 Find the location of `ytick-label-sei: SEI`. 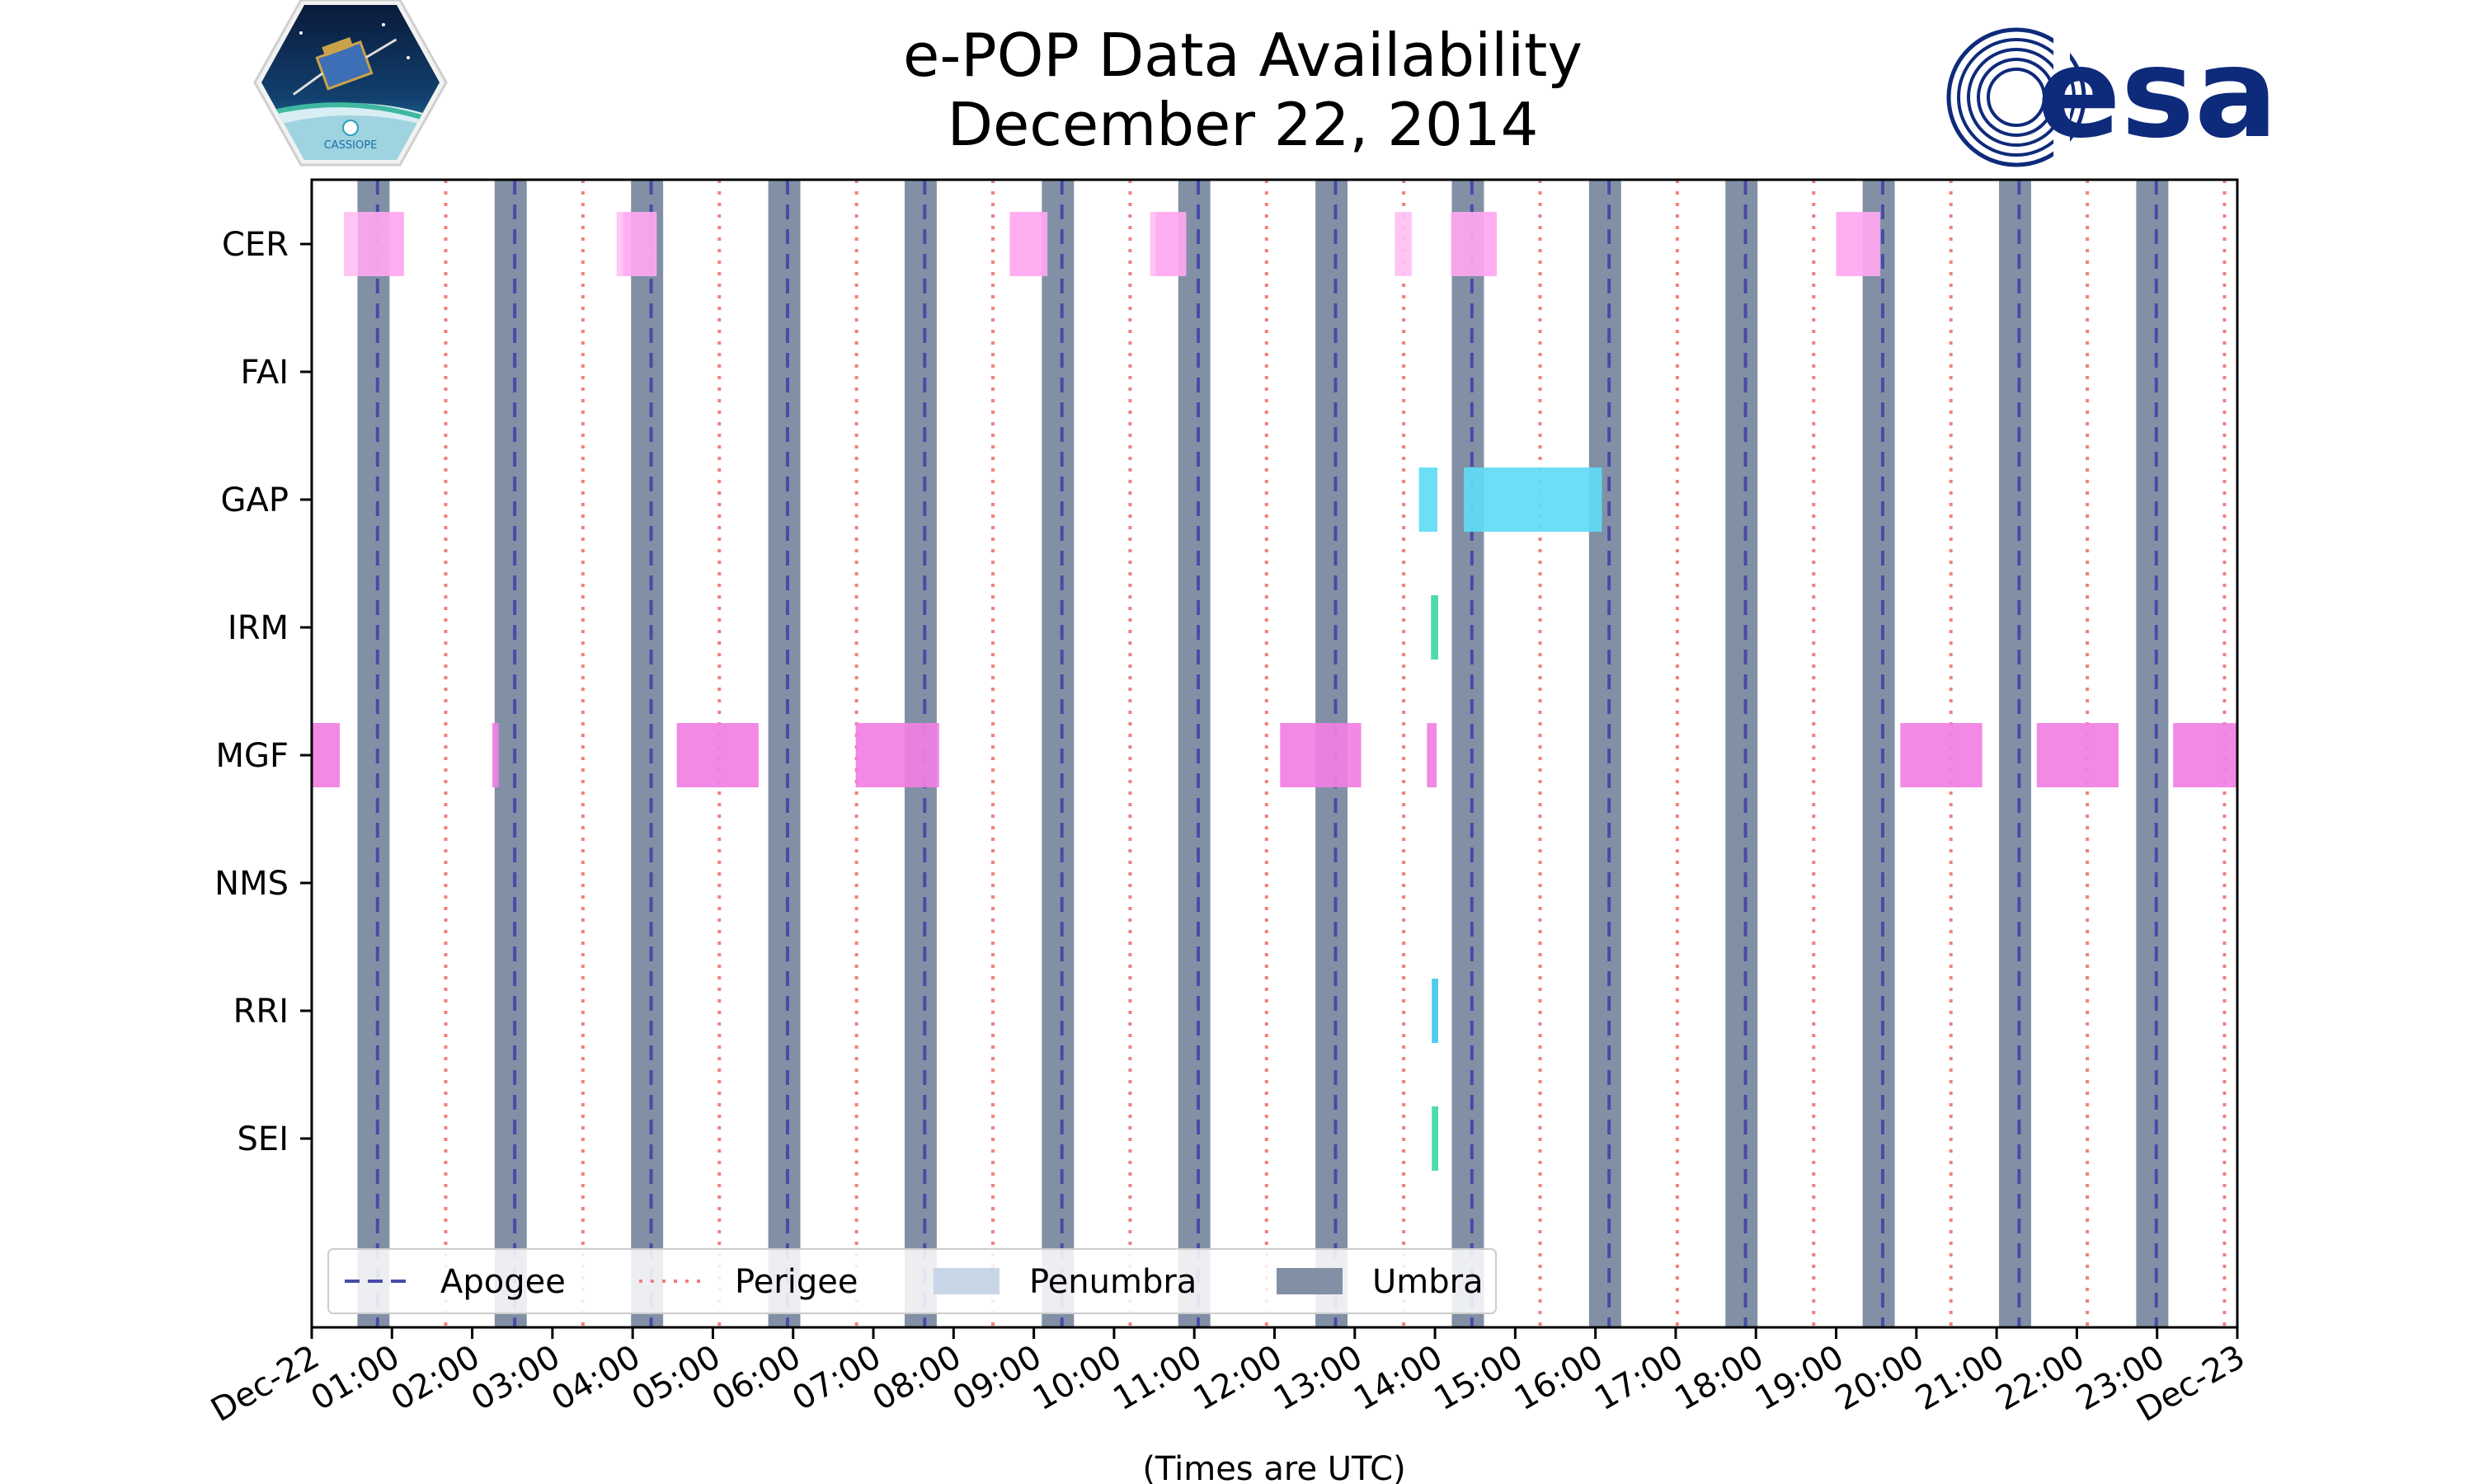

ytick-label-sei: SEI is located at coordinates (263, 1139).